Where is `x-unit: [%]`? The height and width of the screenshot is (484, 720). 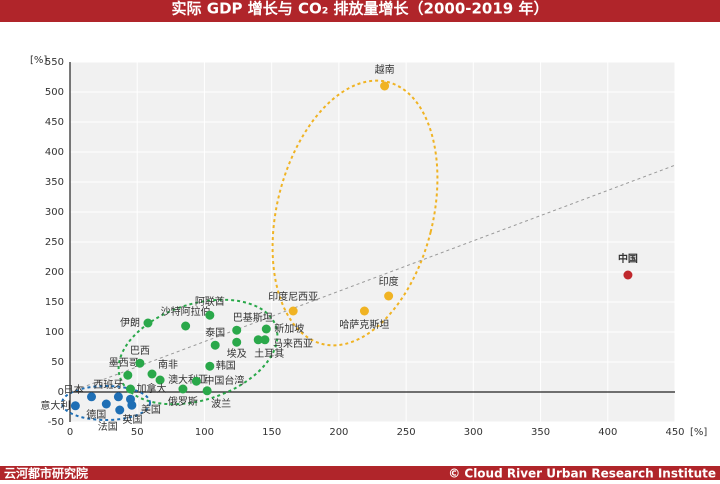
x-unit: [%] is located at coordinates (698, 432).